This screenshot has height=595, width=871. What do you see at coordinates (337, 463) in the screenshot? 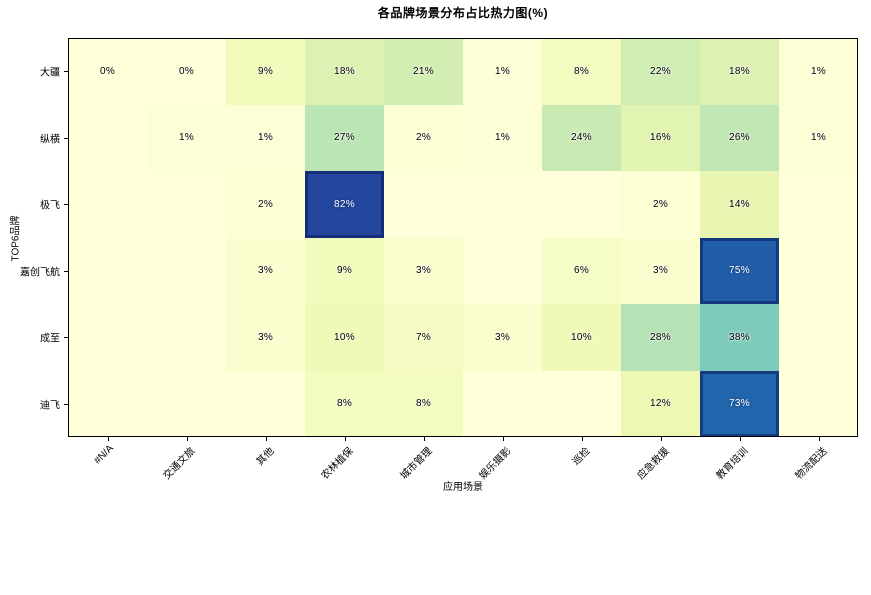
I see `x-tick-label: 农林植保` at bounding box center [337, 463].